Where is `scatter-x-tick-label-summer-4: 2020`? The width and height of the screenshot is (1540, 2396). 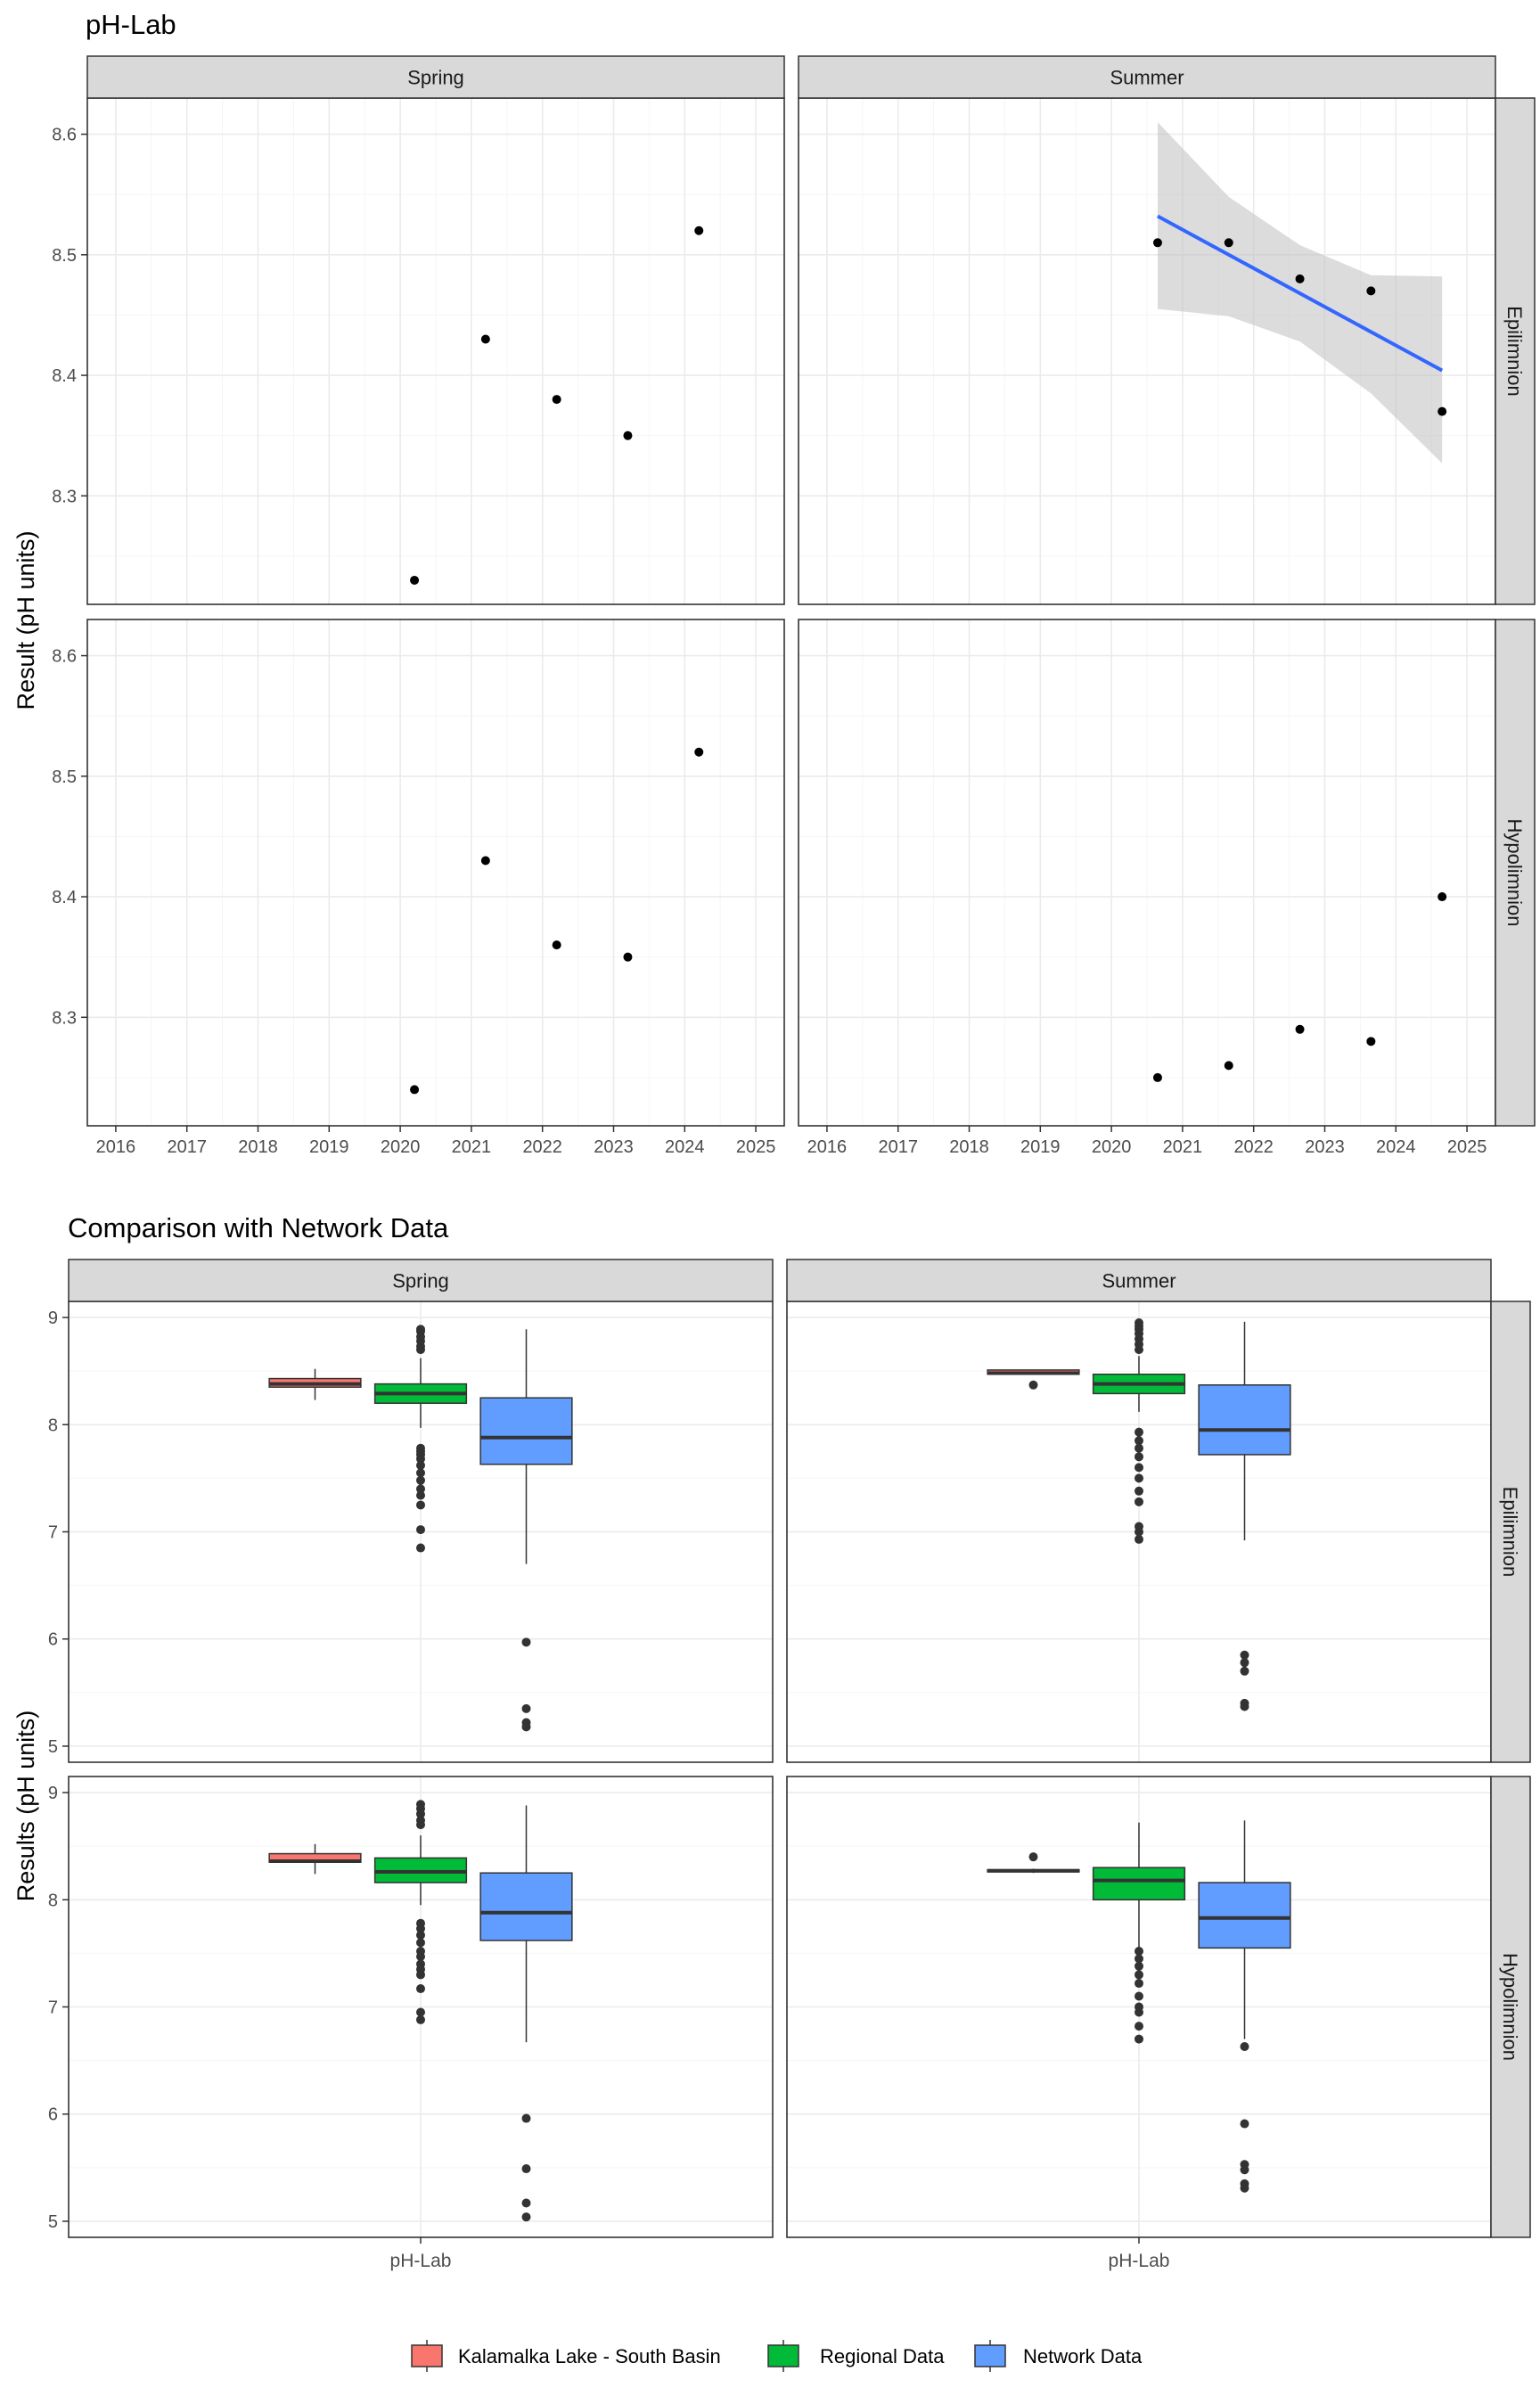 scatter-x-tick-label-summer-4: 2020 is located at coordinates (1112, 1147).